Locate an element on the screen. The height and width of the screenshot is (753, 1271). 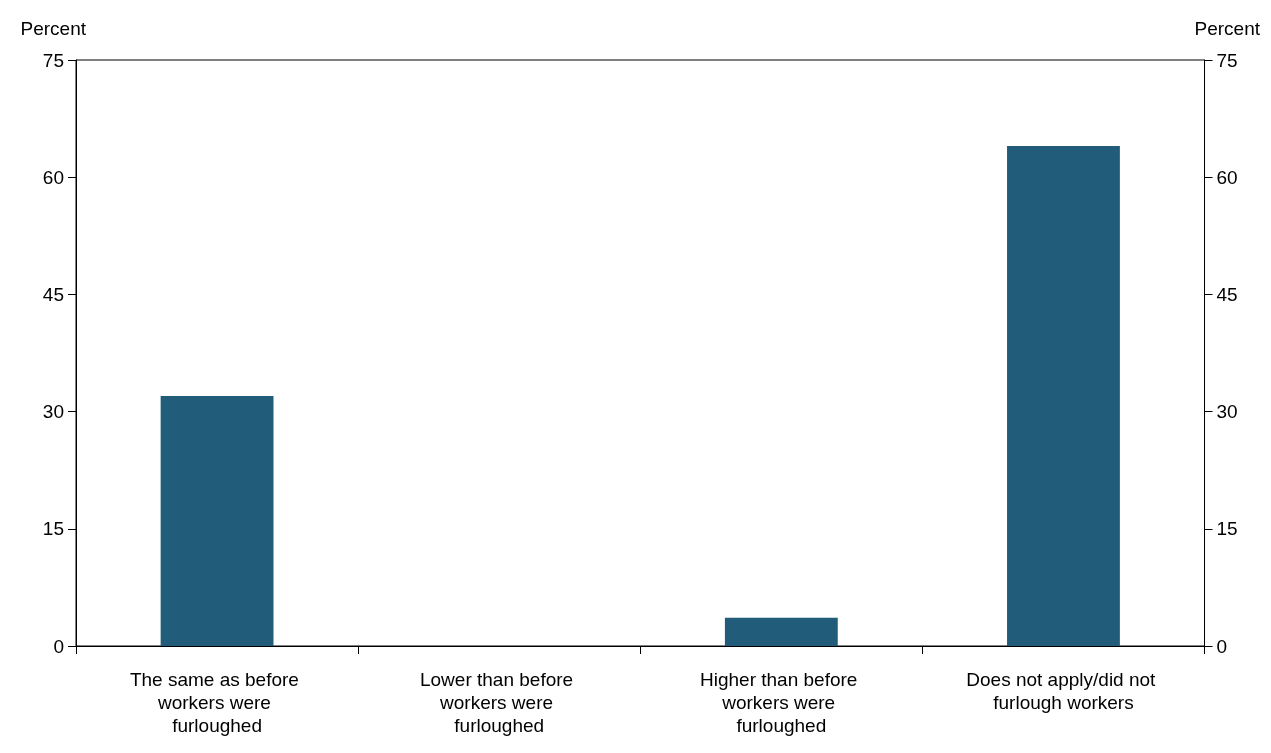
y2-axis-title: Percent is located at coordinates (1227, 28).